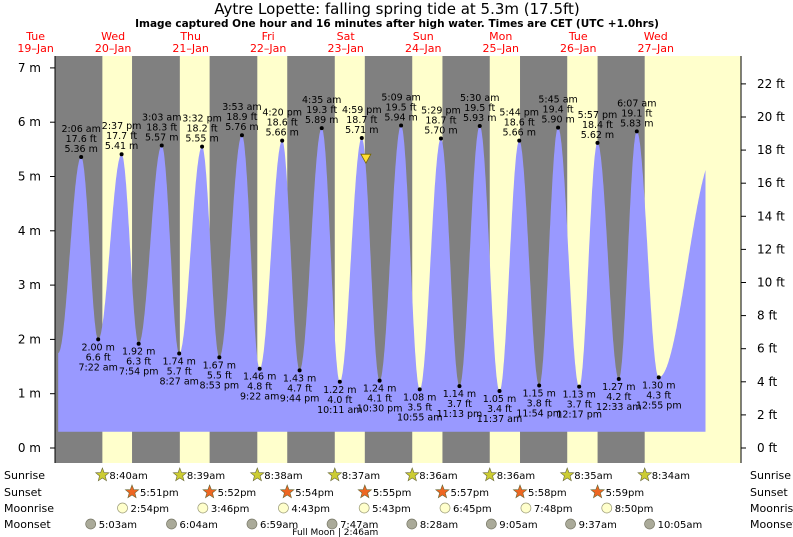 The image size is (793, 537). What do you see at coordinates (499, 399) in the screenshot?
I see `low-tide-metres: 1.05 m` at bounding box center [499, 399].